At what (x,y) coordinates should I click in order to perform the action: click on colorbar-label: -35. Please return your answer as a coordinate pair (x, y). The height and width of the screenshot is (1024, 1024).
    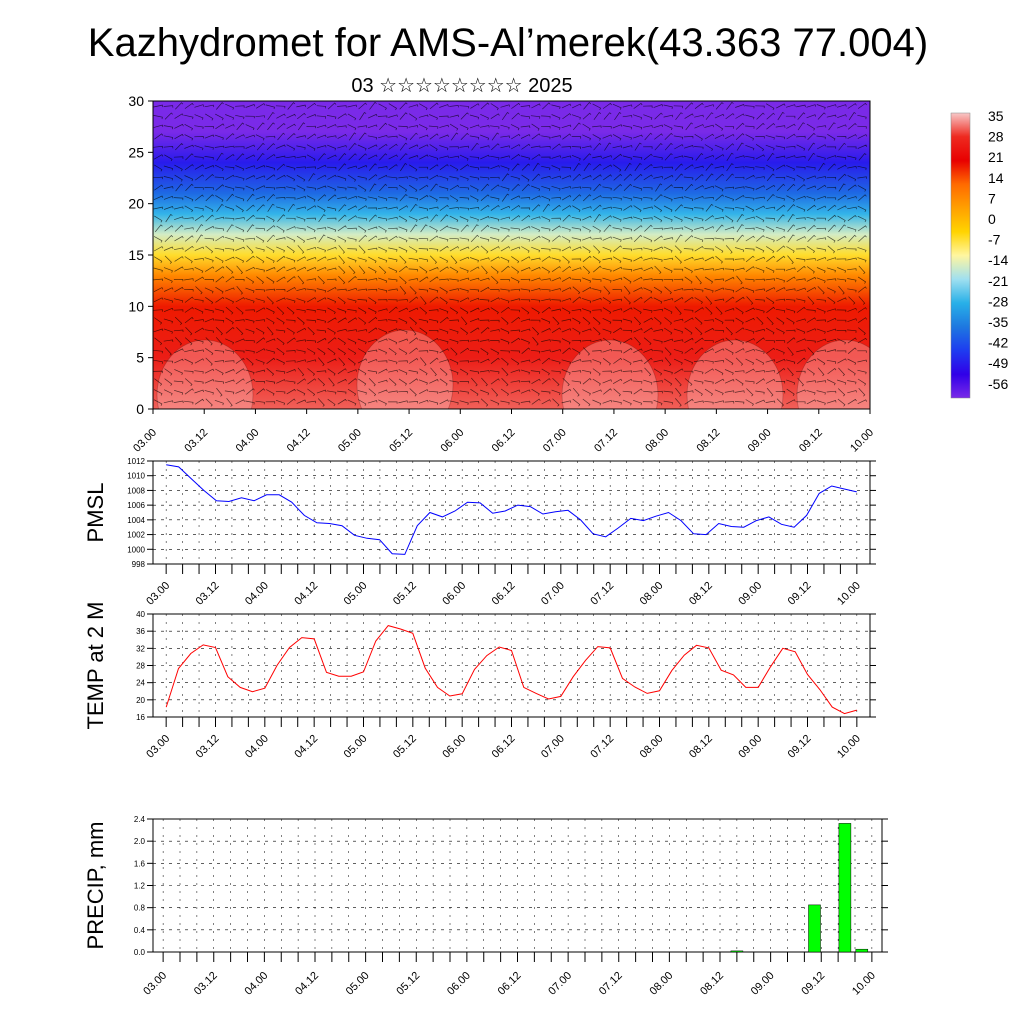
    Looking at the image, I should click on (998, 322).